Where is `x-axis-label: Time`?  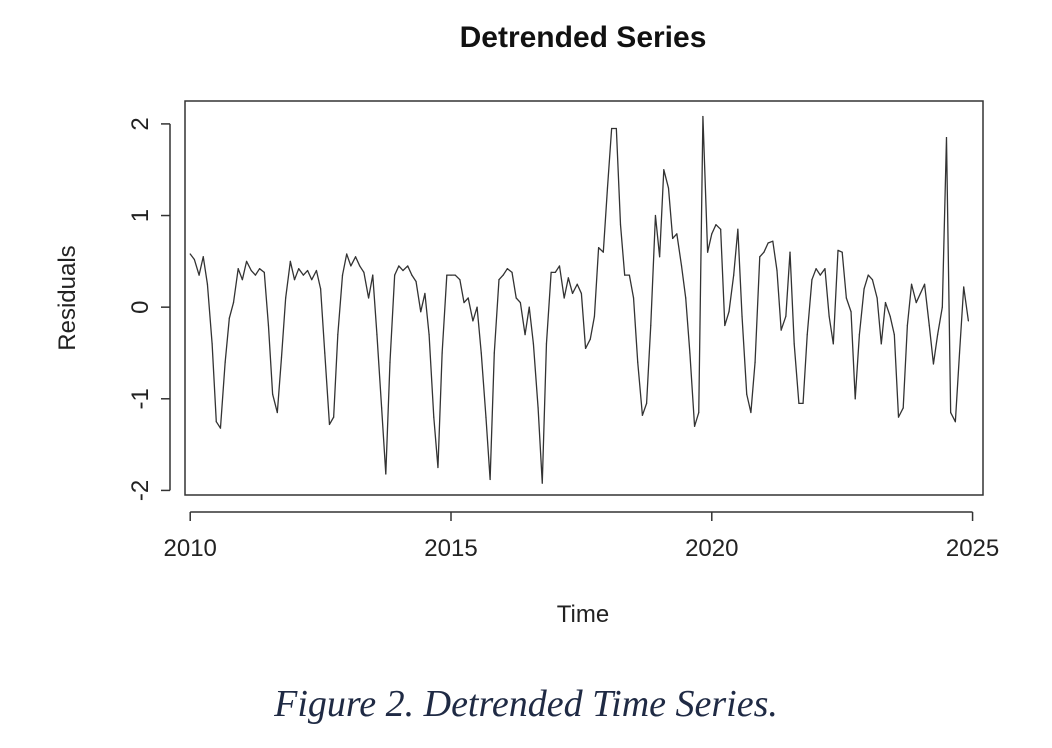
x-axis-label: Time is located at coordinates (583, 614).